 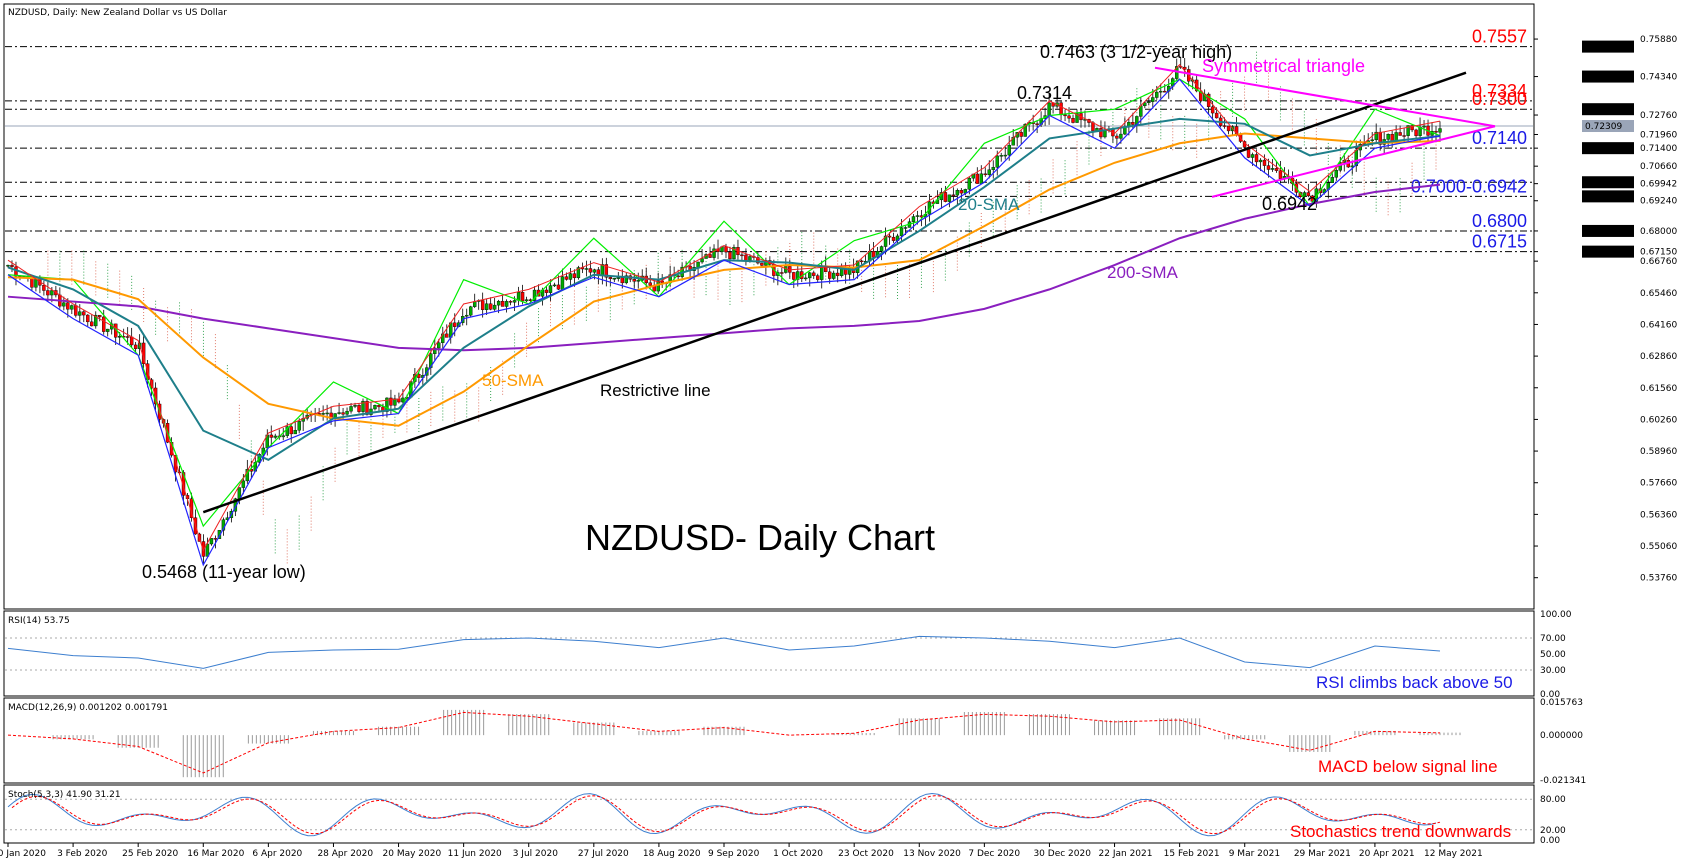 What do you see at coordinates (1499, 91) in the screenshot?
I see `level-label: 0.7334` at bounding box center [1499, 91].